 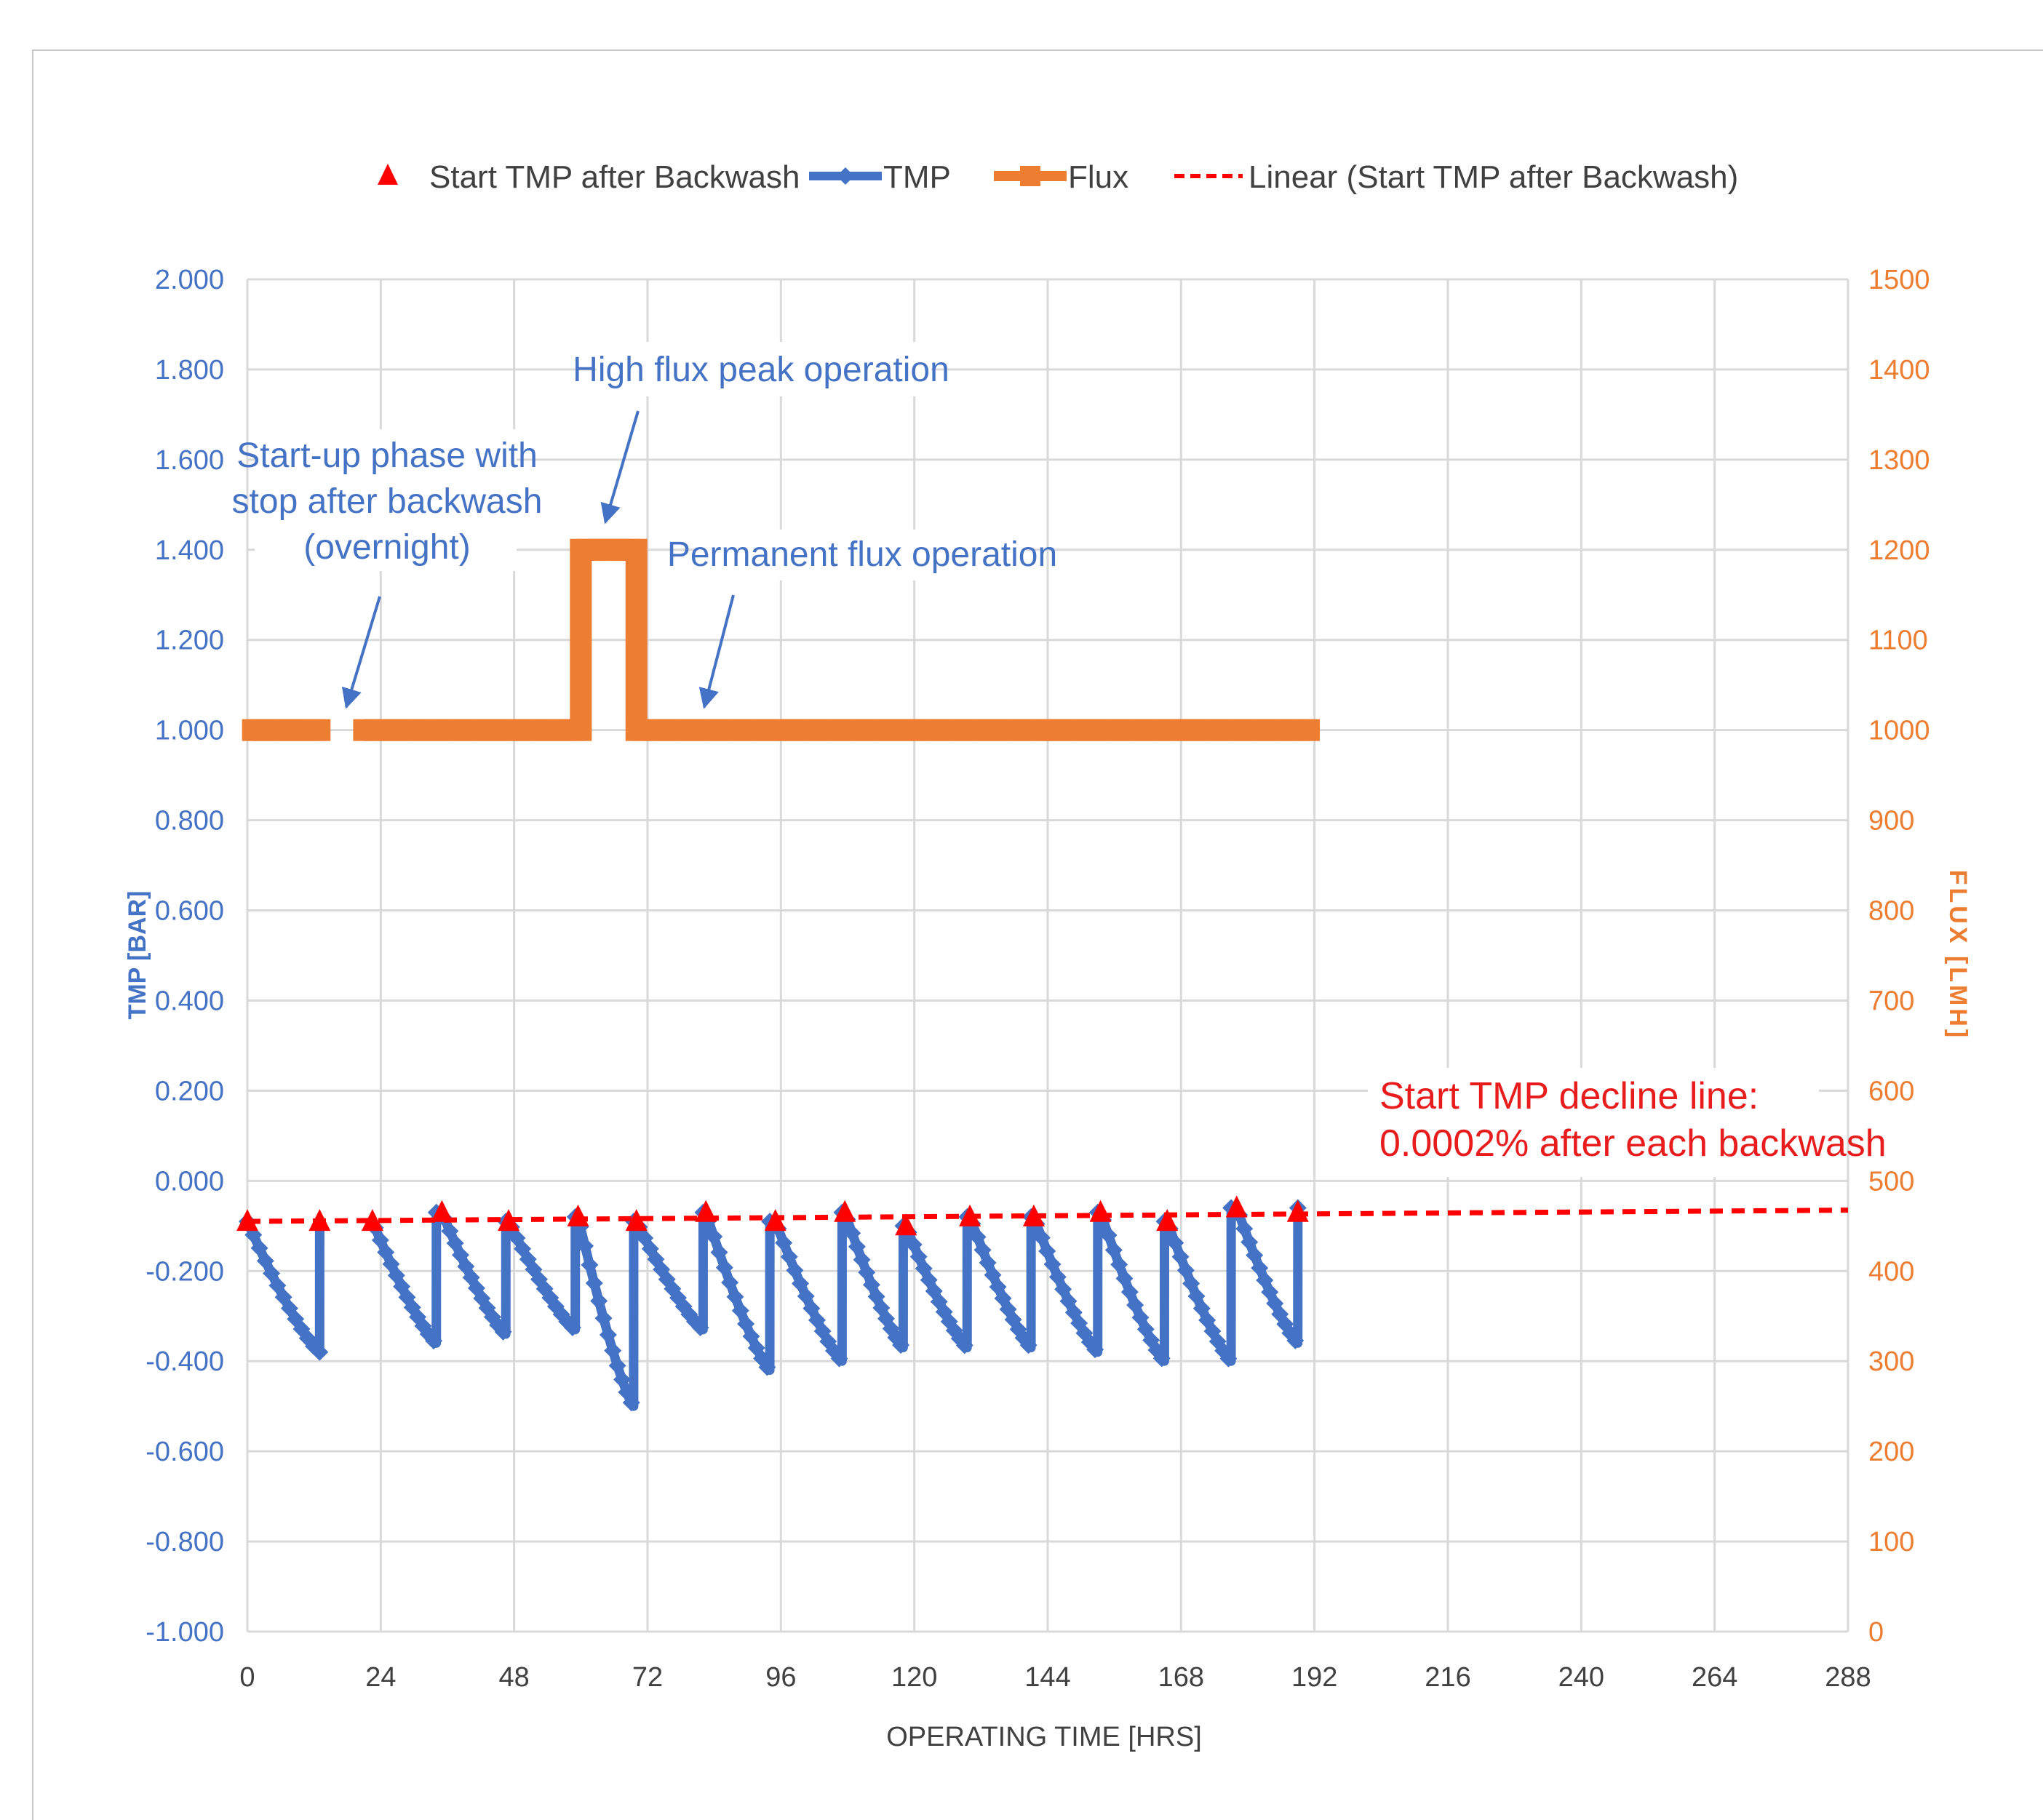 I want to click on annotation-decline-line: 0.0002% after each backwash, so click(x=1633, y=1143).